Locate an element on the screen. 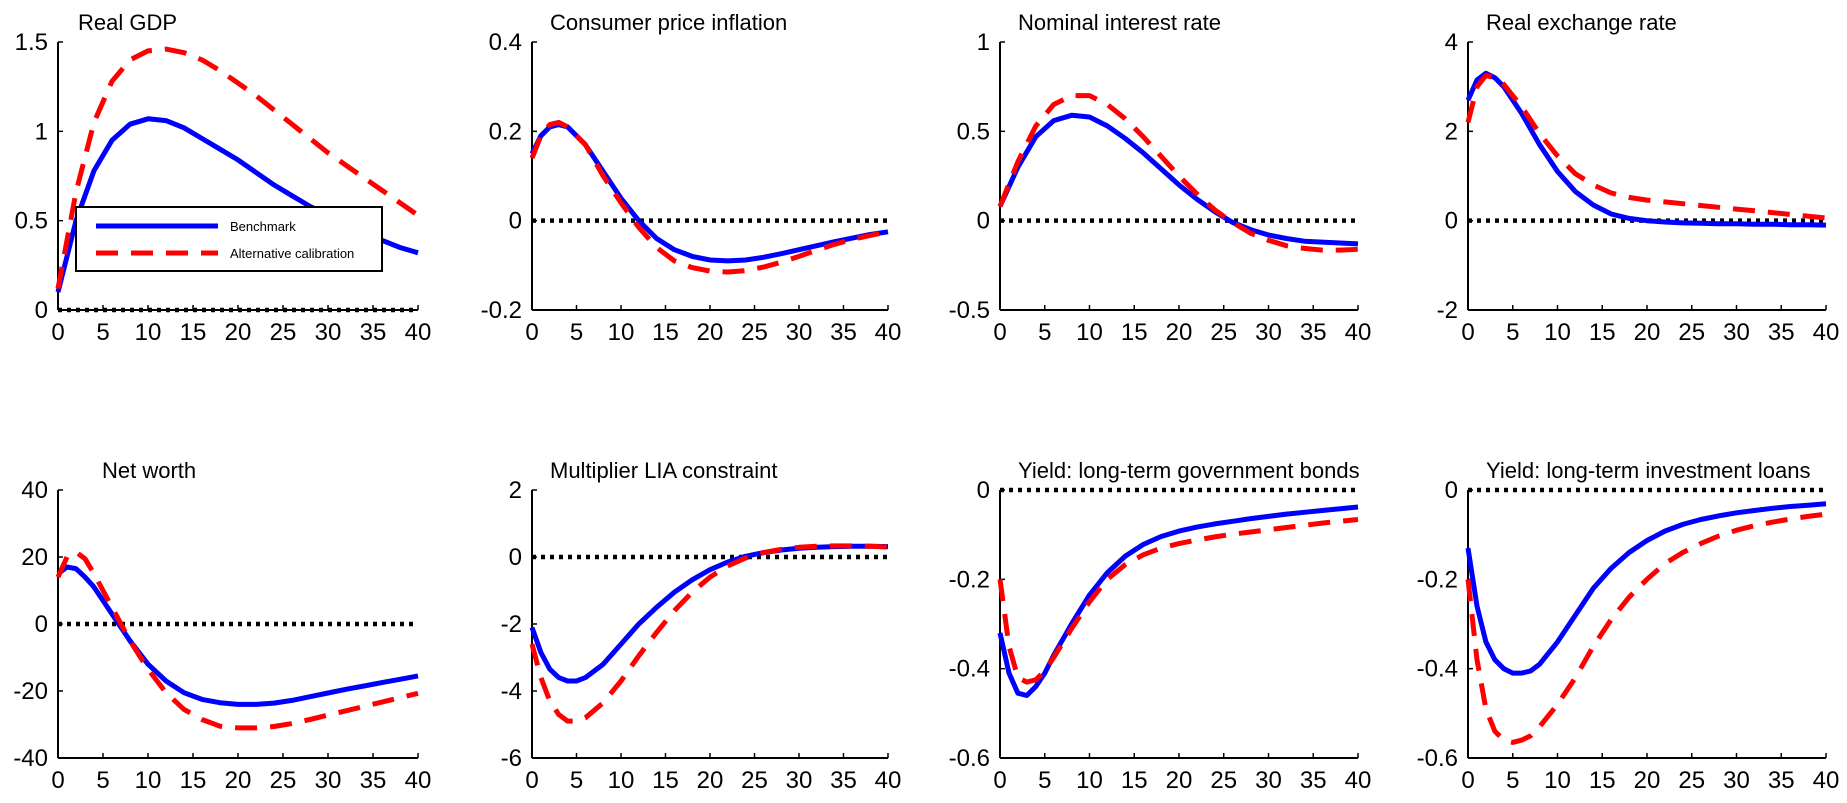 This screenshot has height=803, width=1847. y-tick-label: 0.5 is located at coordinates (31, 221).